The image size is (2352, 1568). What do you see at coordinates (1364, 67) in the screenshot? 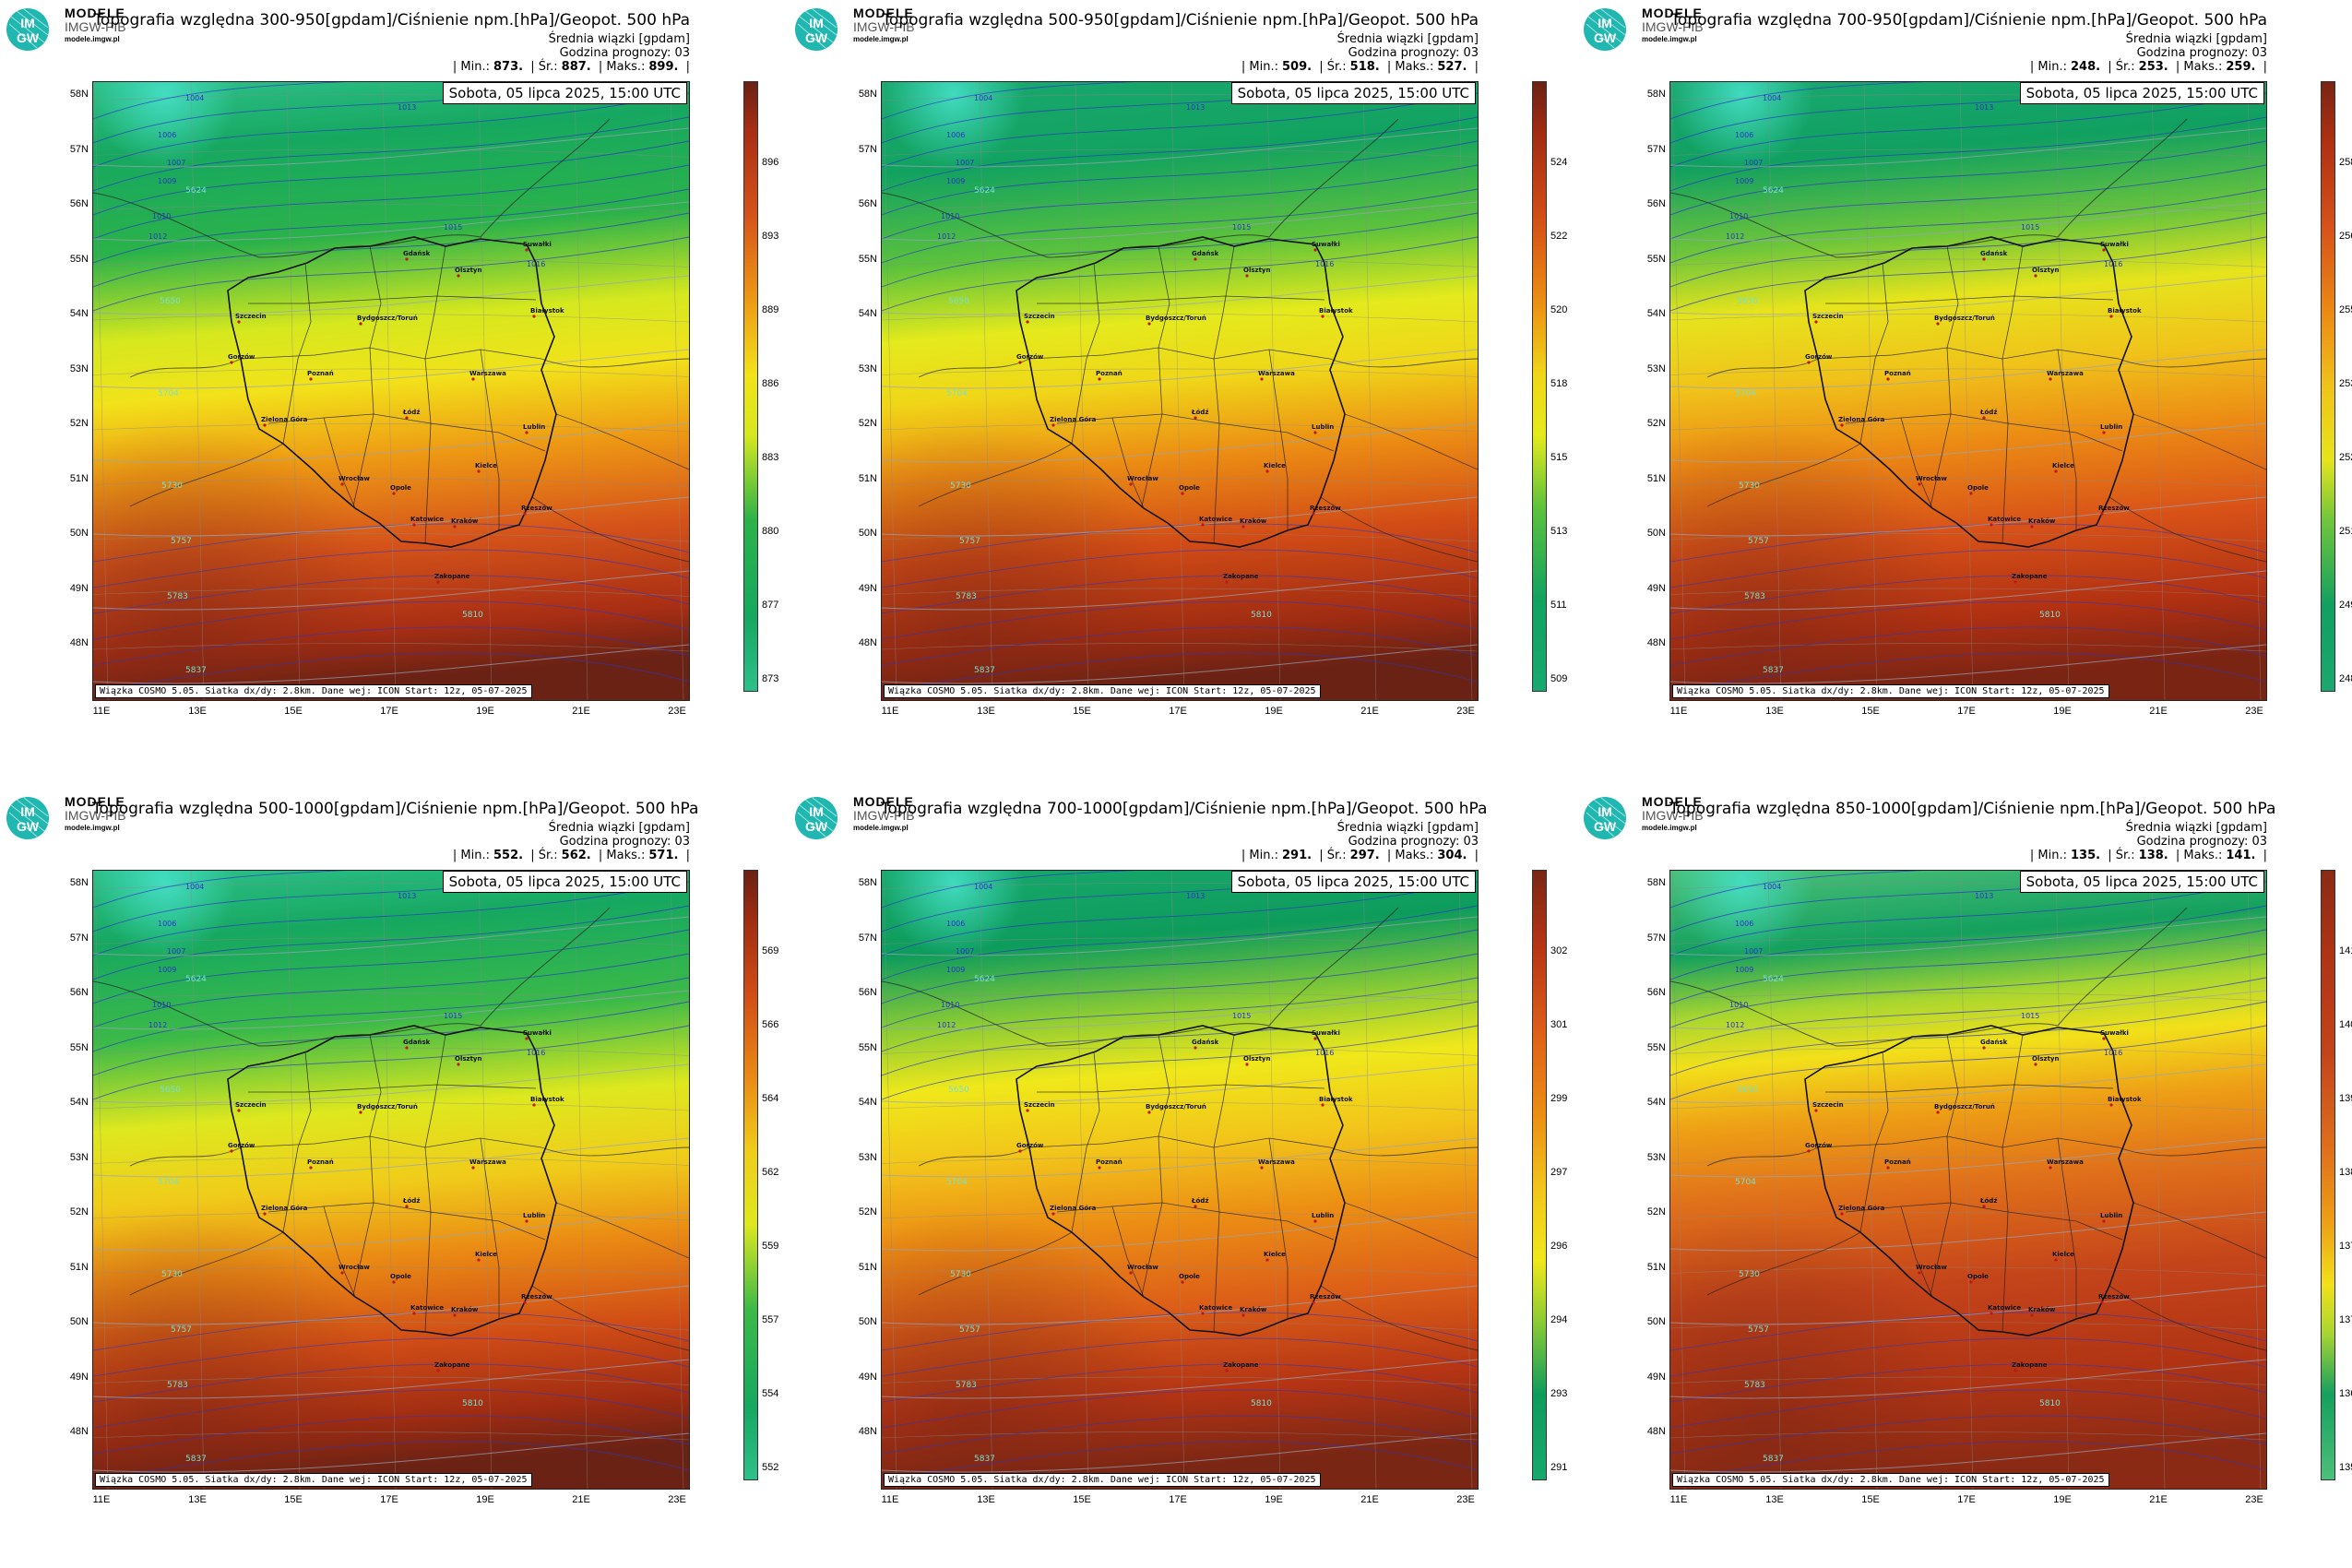
I see `stat-mean-value: 518.` at bounding box center [1364, 67].